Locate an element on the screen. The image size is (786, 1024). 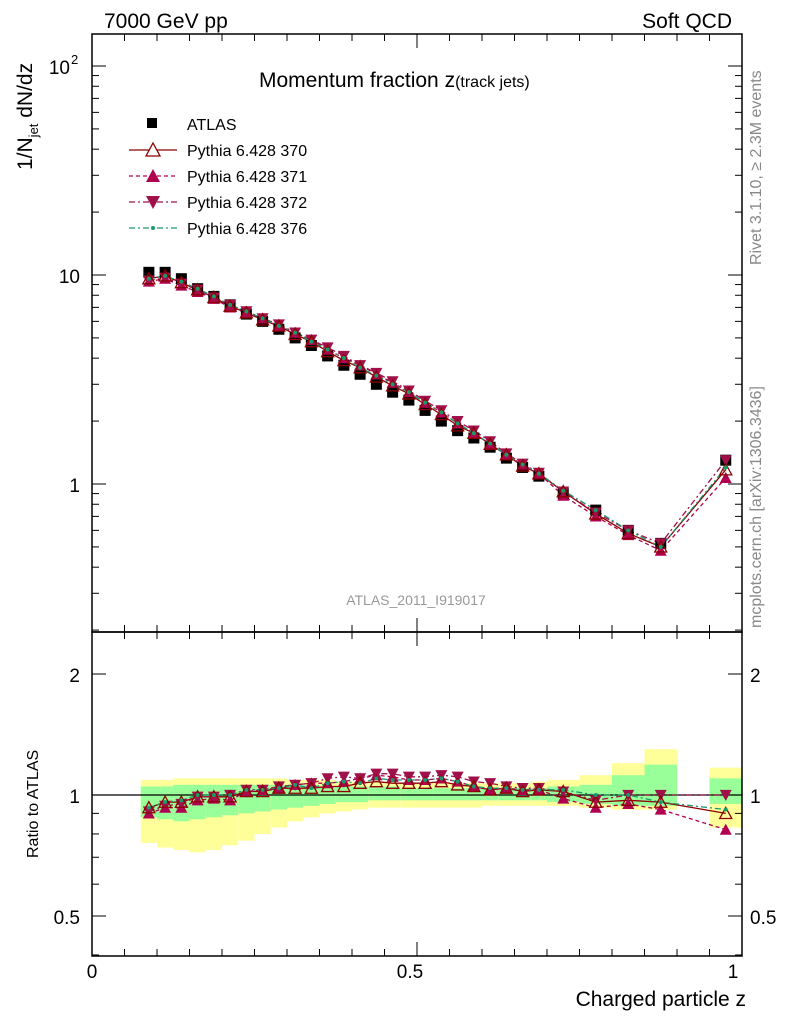
rivet-label: Rivet 3.1.10, ≥ 2.3M events is located at coordinates (756, 167).